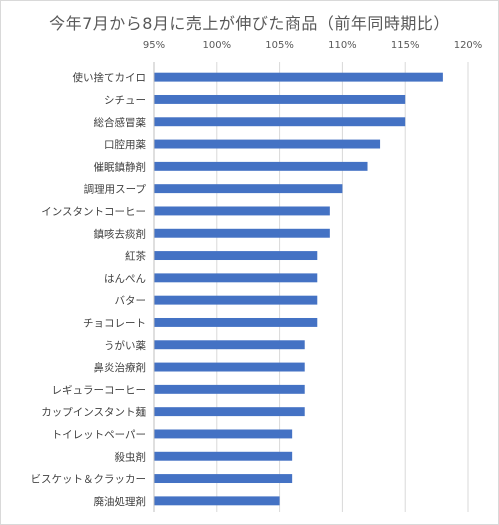 This screenshot has width=499, height=525. Describe the element at coordinates (120, 166) in the screenshot. I see `category-label: 催眠鎮静剤` at that location.